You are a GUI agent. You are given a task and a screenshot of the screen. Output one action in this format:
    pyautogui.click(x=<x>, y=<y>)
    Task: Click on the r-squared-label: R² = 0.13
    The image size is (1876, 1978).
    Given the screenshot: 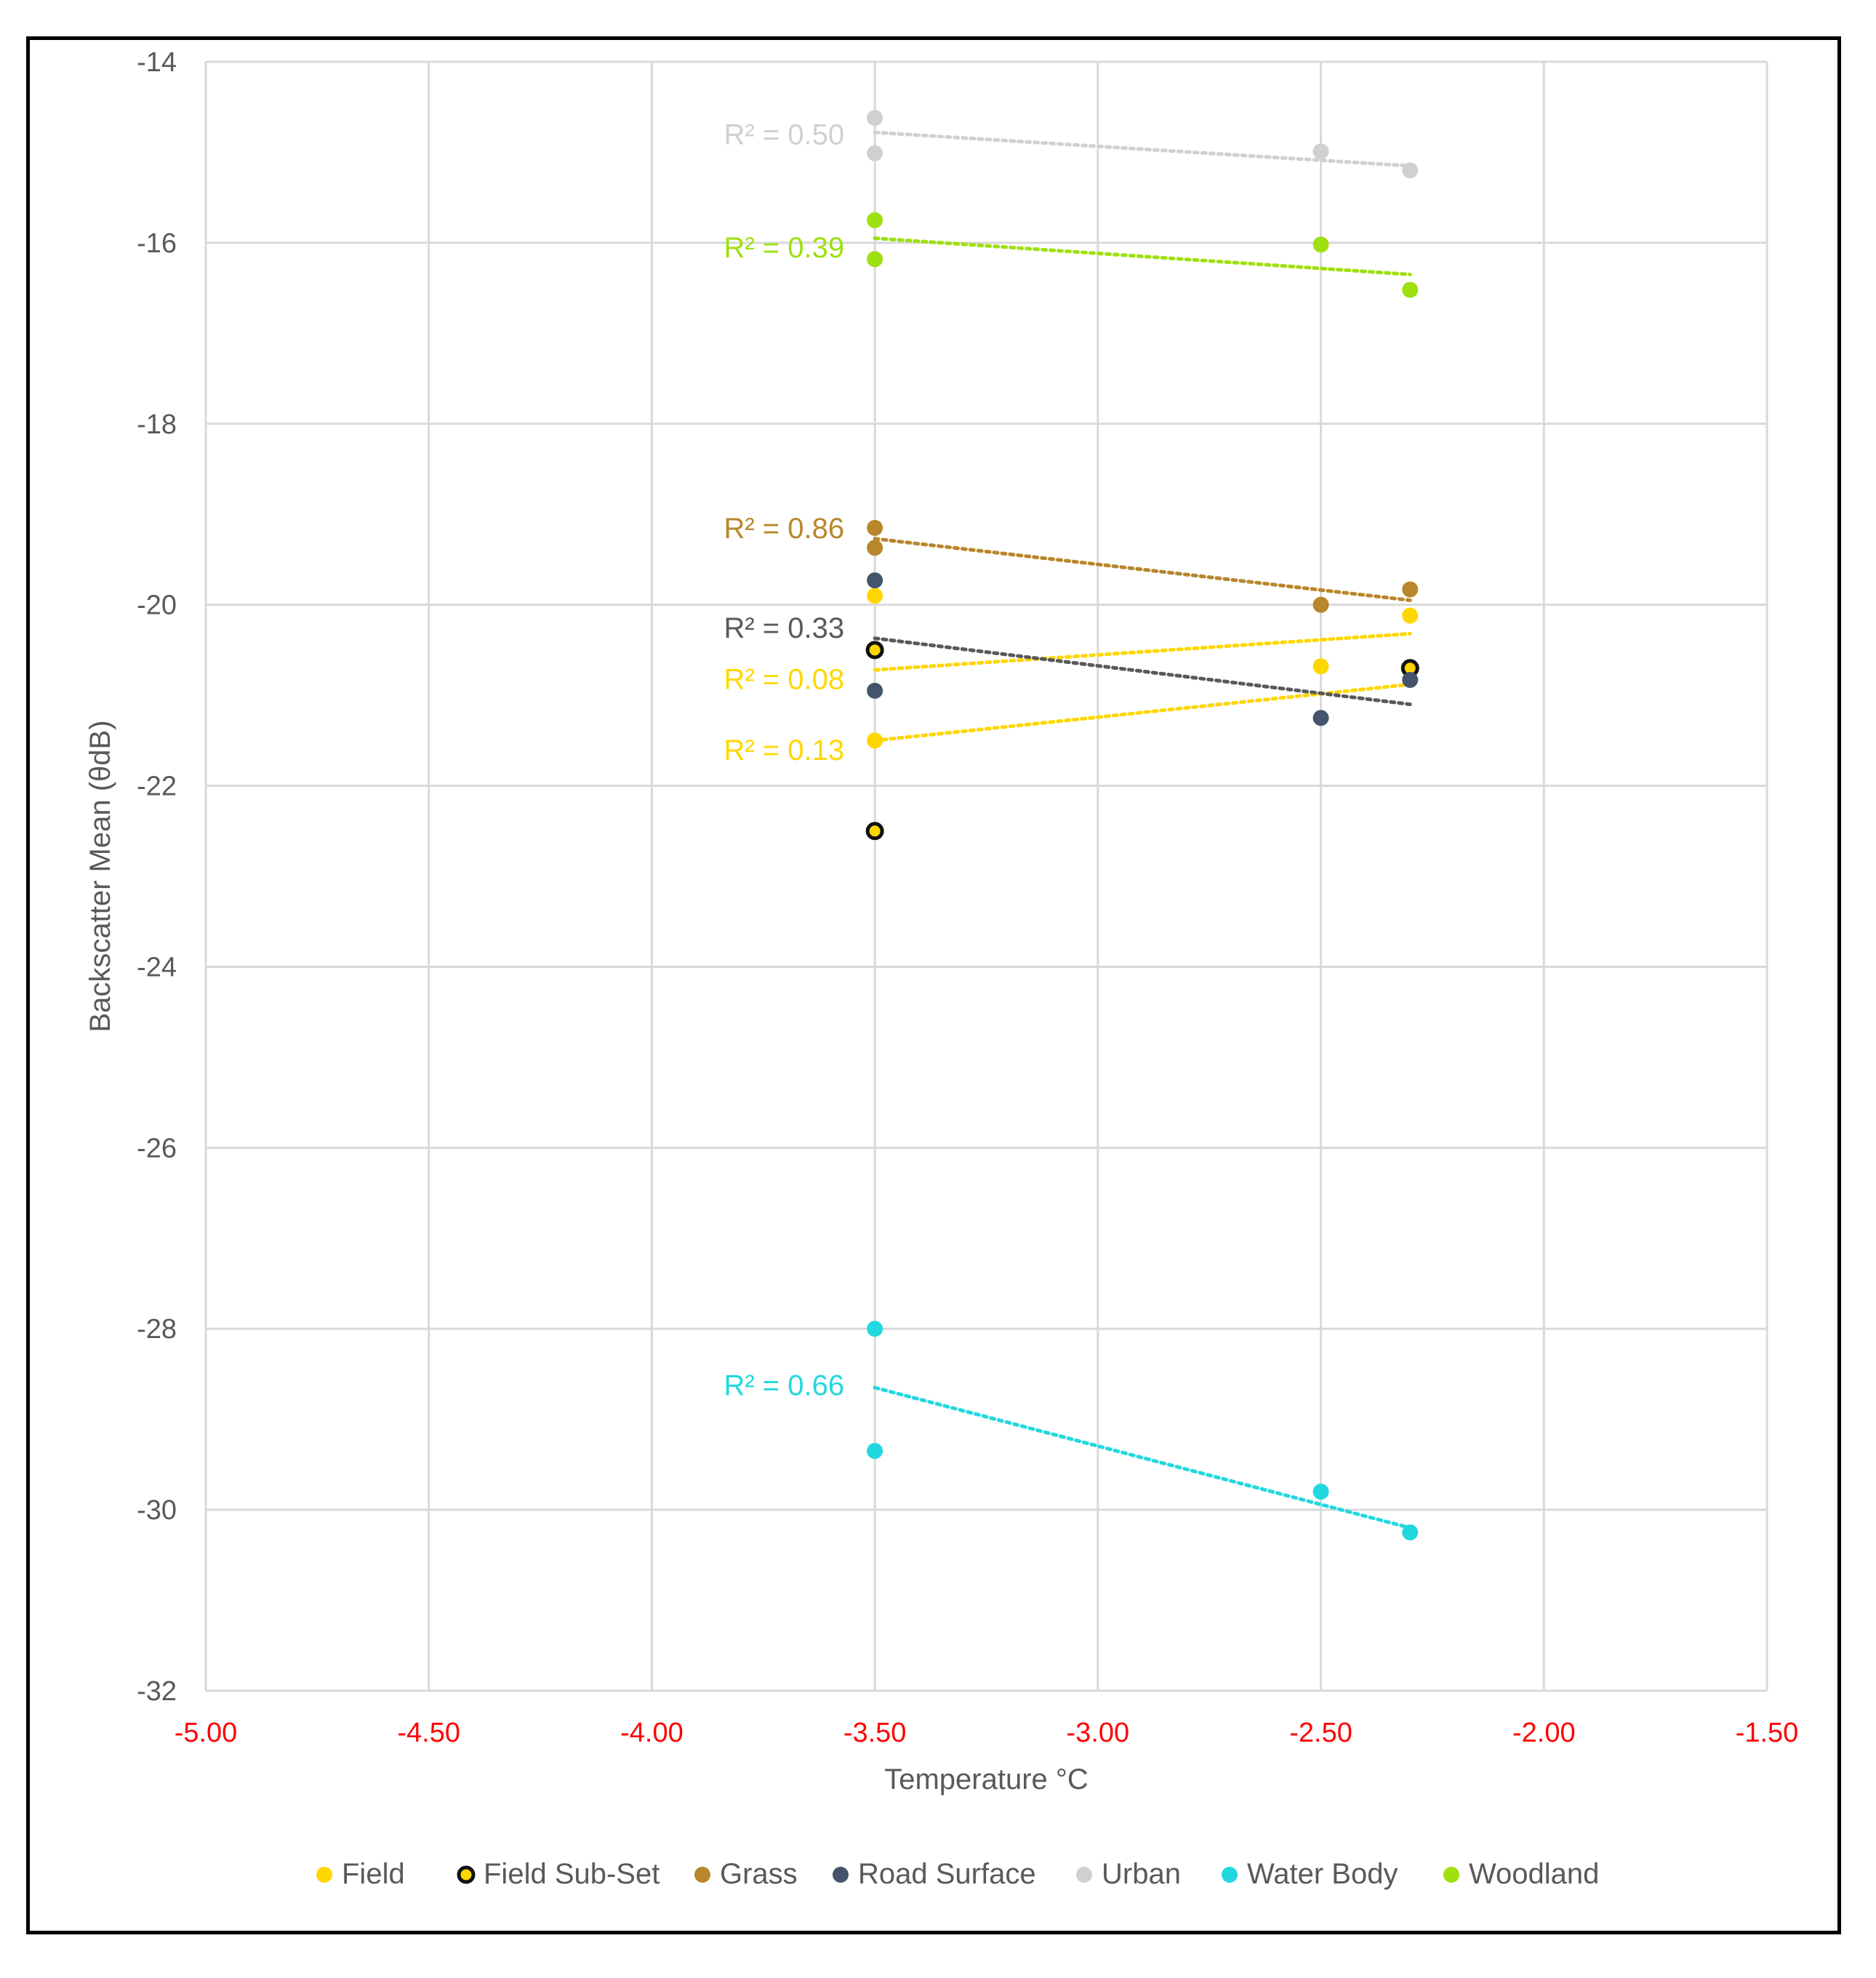 What is the action you would take?
    pyautogui.click(x=783, y=750)
    